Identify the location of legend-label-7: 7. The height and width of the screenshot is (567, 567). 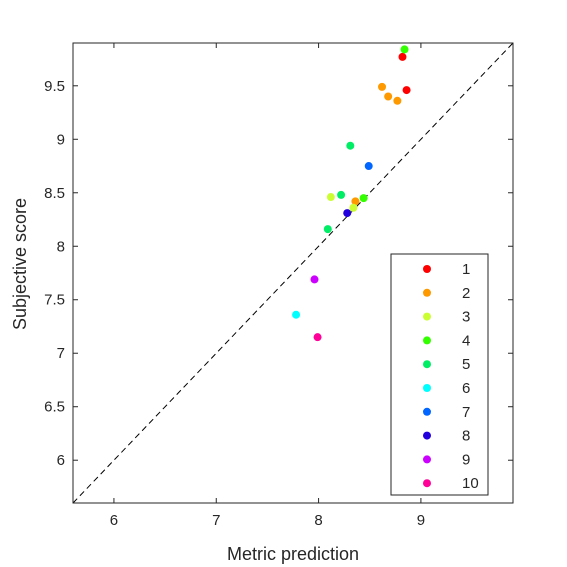
(466, 412).